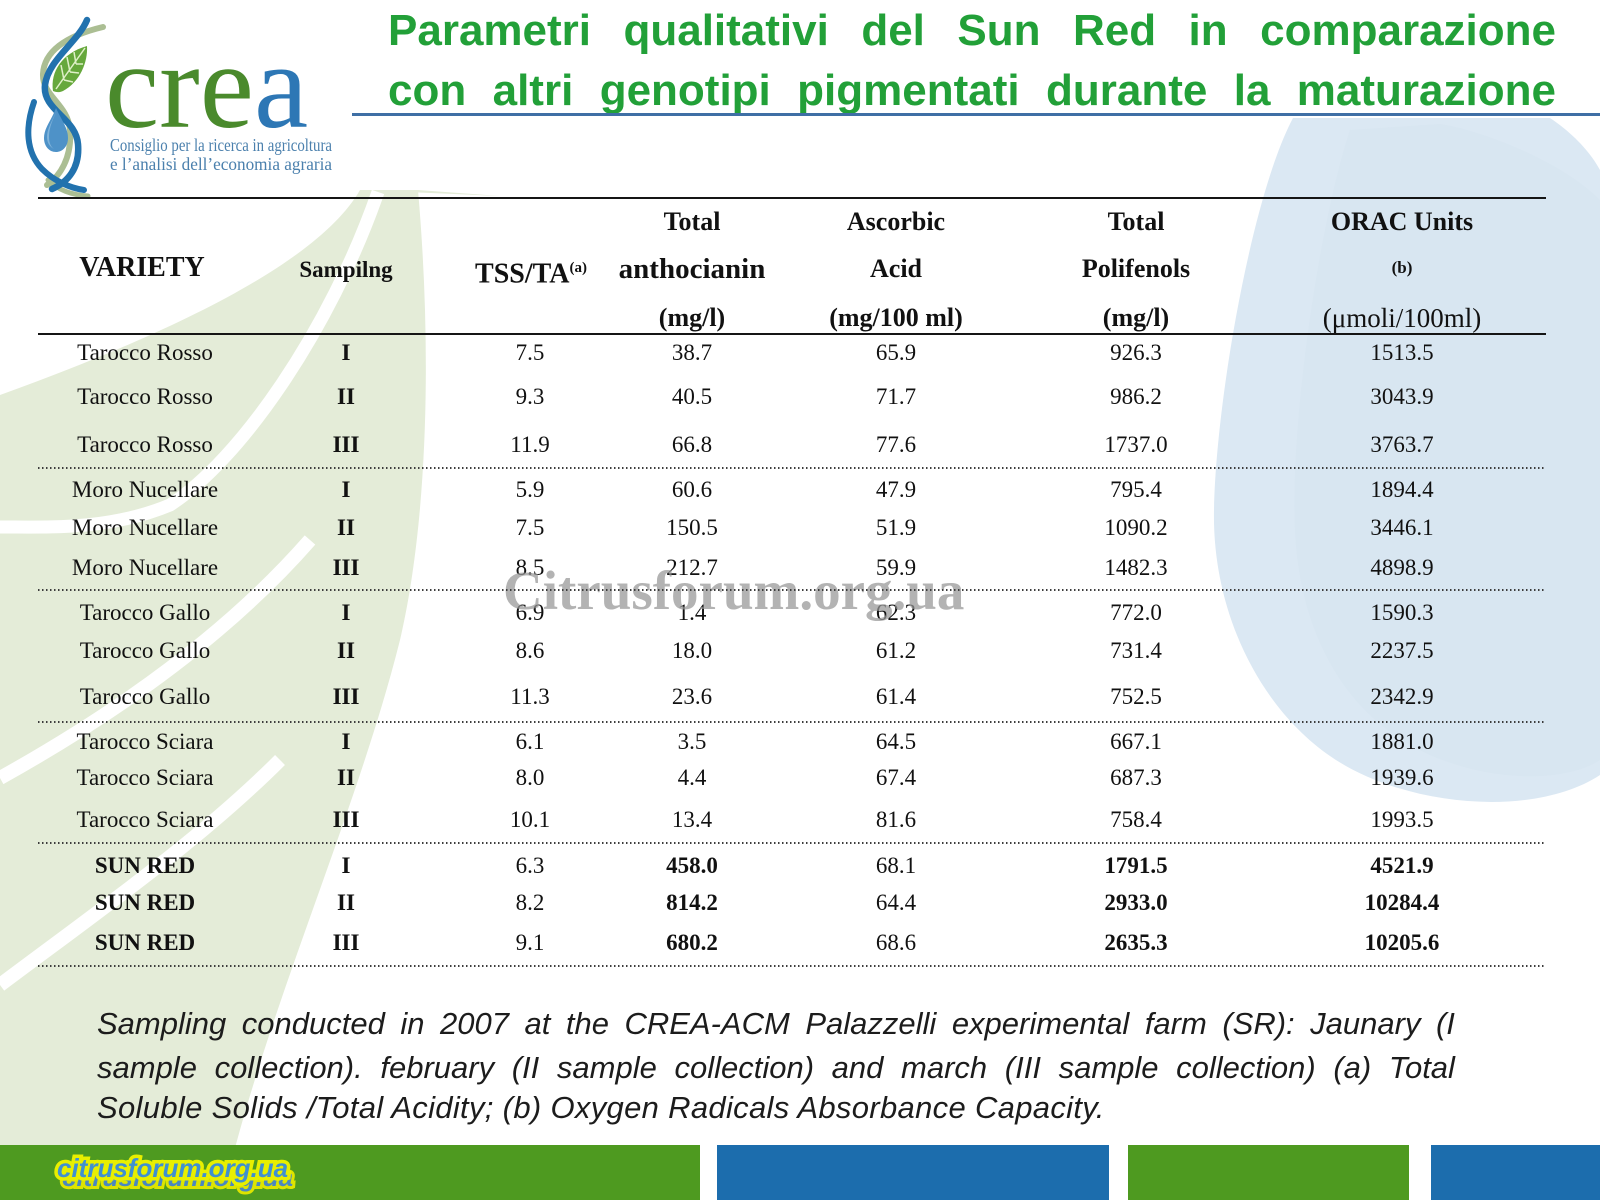 The image size is (1600, 1200). I want to click on svg-text: crea, so click(206, 86).